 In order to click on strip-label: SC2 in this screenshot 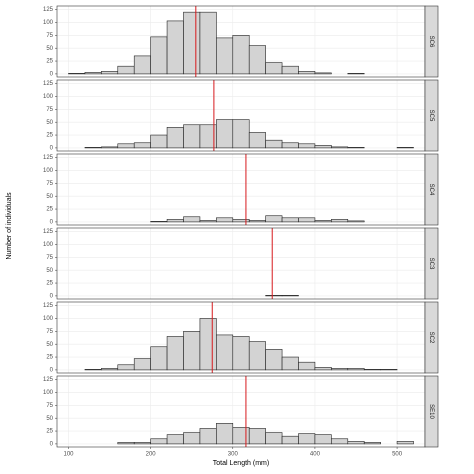, I will do `click(431, 338)`.